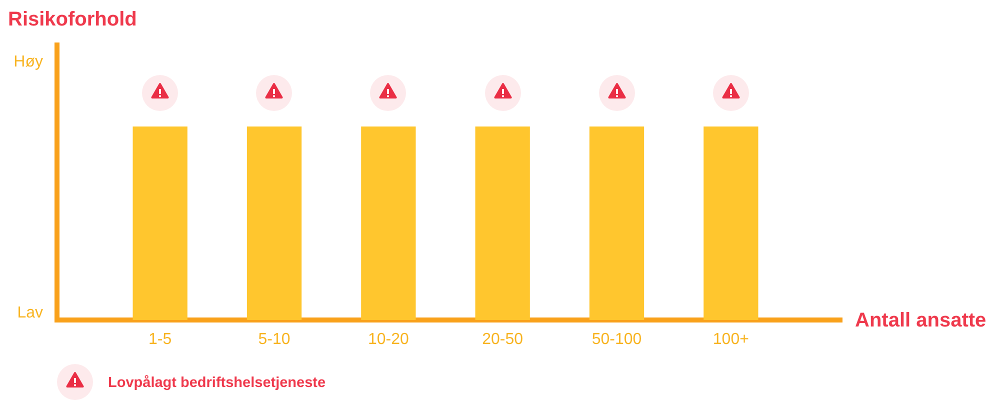  What do you see at coordinates (503, 339) in the screenshot?
I see `x-tick-label: 20-50` at bounding box center [503, 339].